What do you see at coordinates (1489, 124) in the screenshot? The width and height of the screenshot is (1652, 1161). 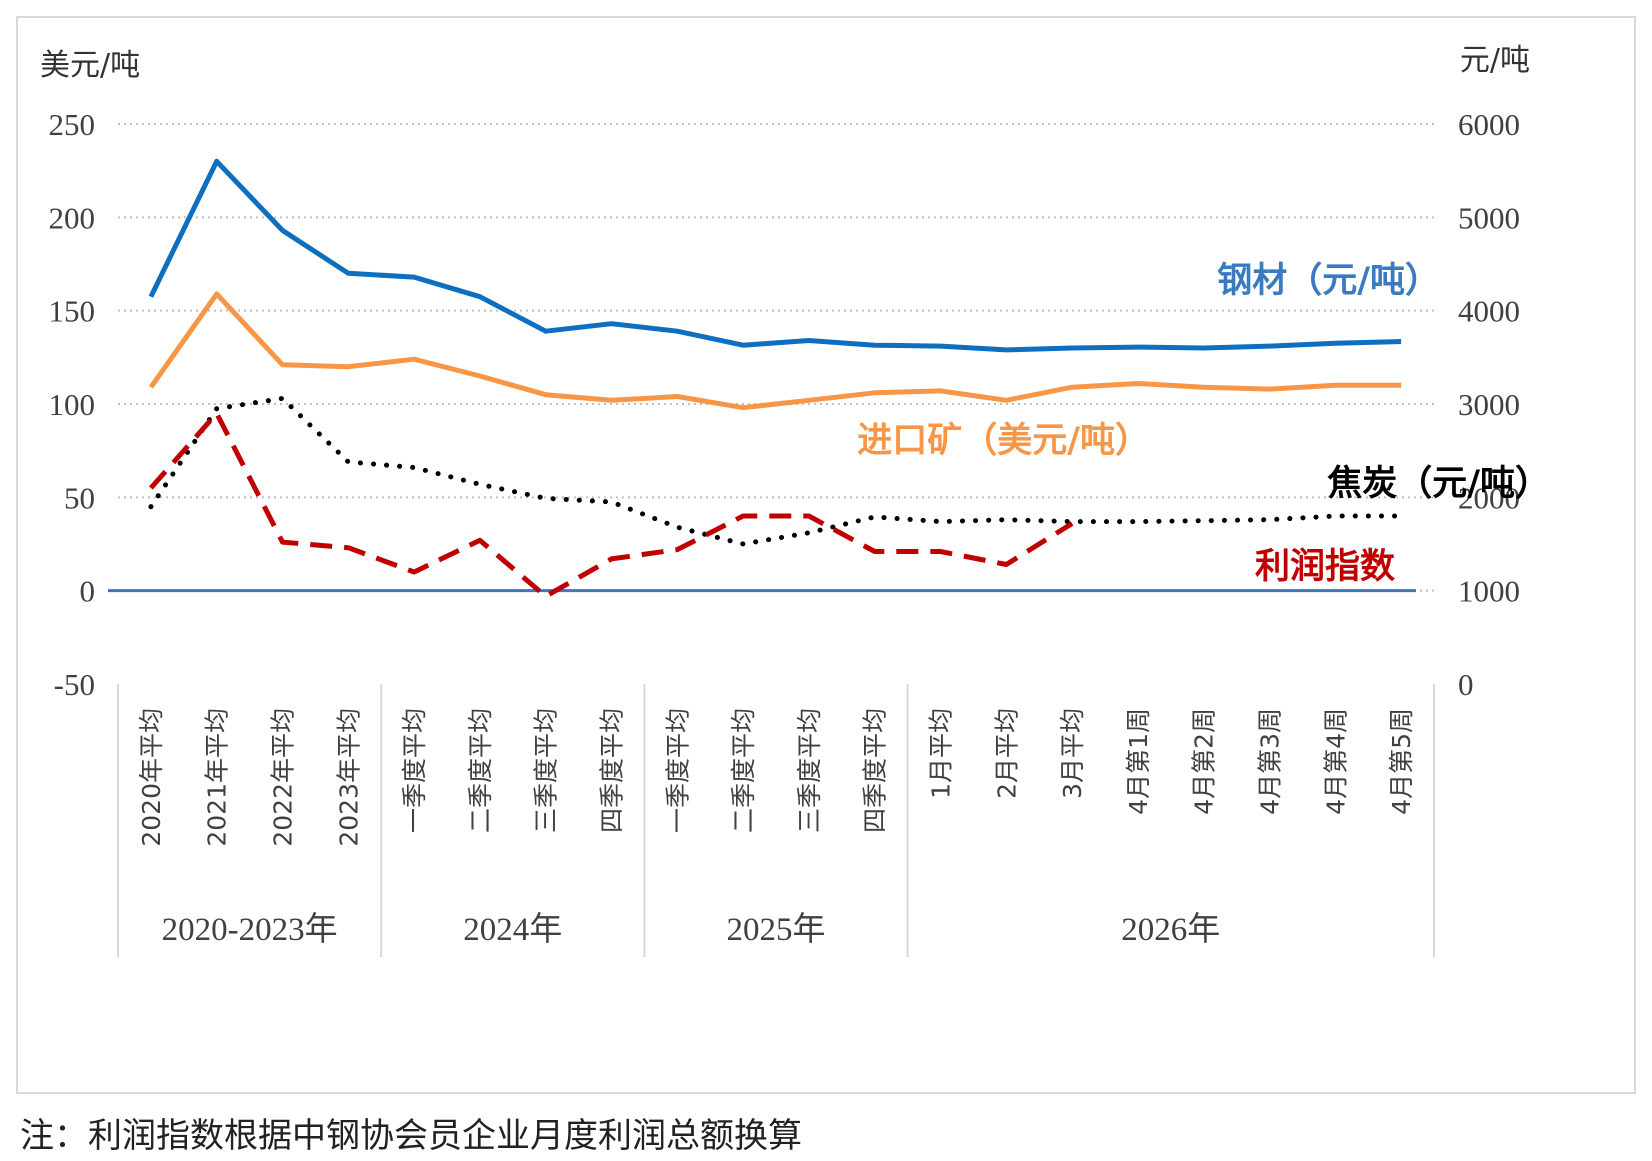 I see `right-tick-label: 6000` at bounding box center [1489, 124].